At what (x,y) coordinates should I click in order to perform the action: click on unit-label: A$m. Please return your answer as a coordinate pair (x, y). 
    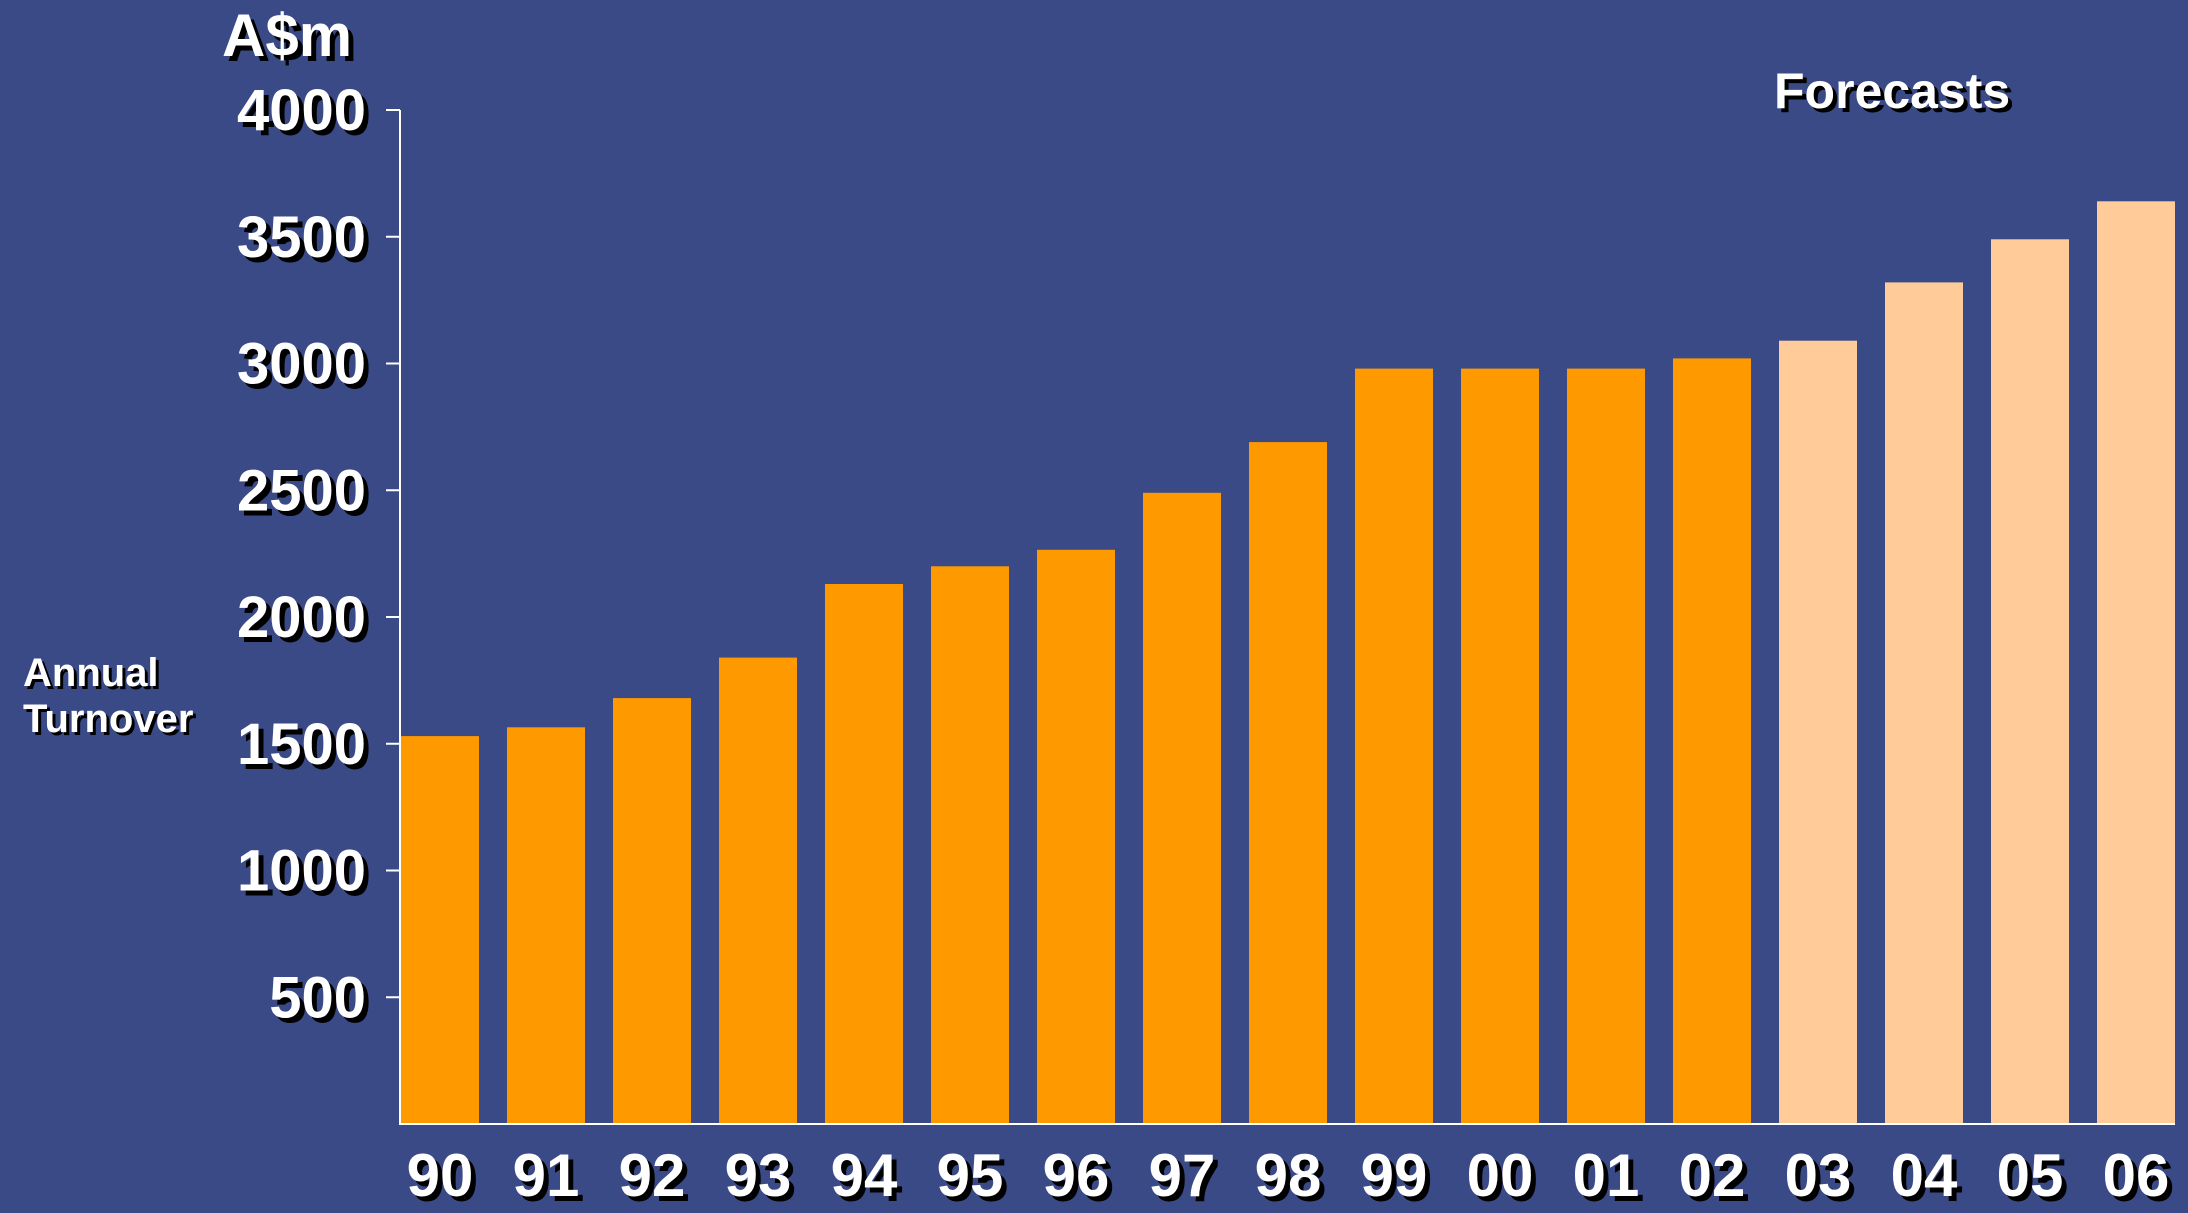
    Looking at the image, I should click on (287, 35).